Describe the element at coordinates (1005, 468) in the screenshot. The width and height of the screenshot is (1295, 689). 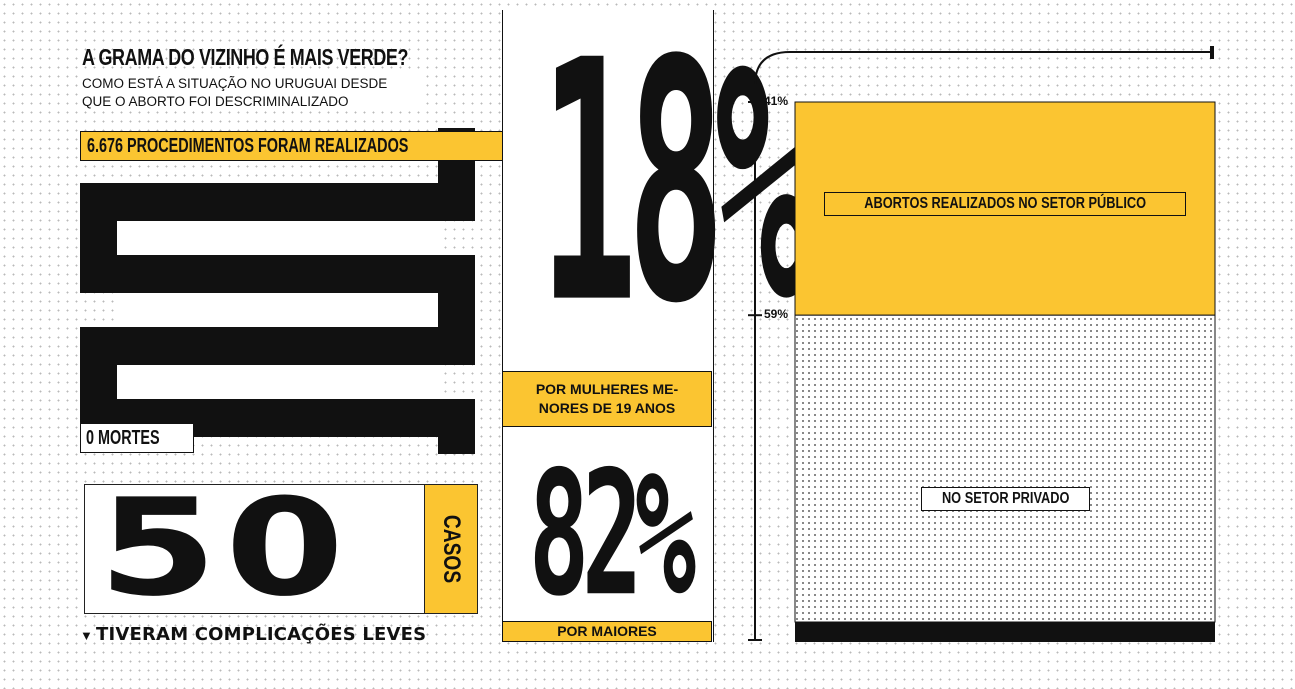
I see `bar-segment-private` at that location.